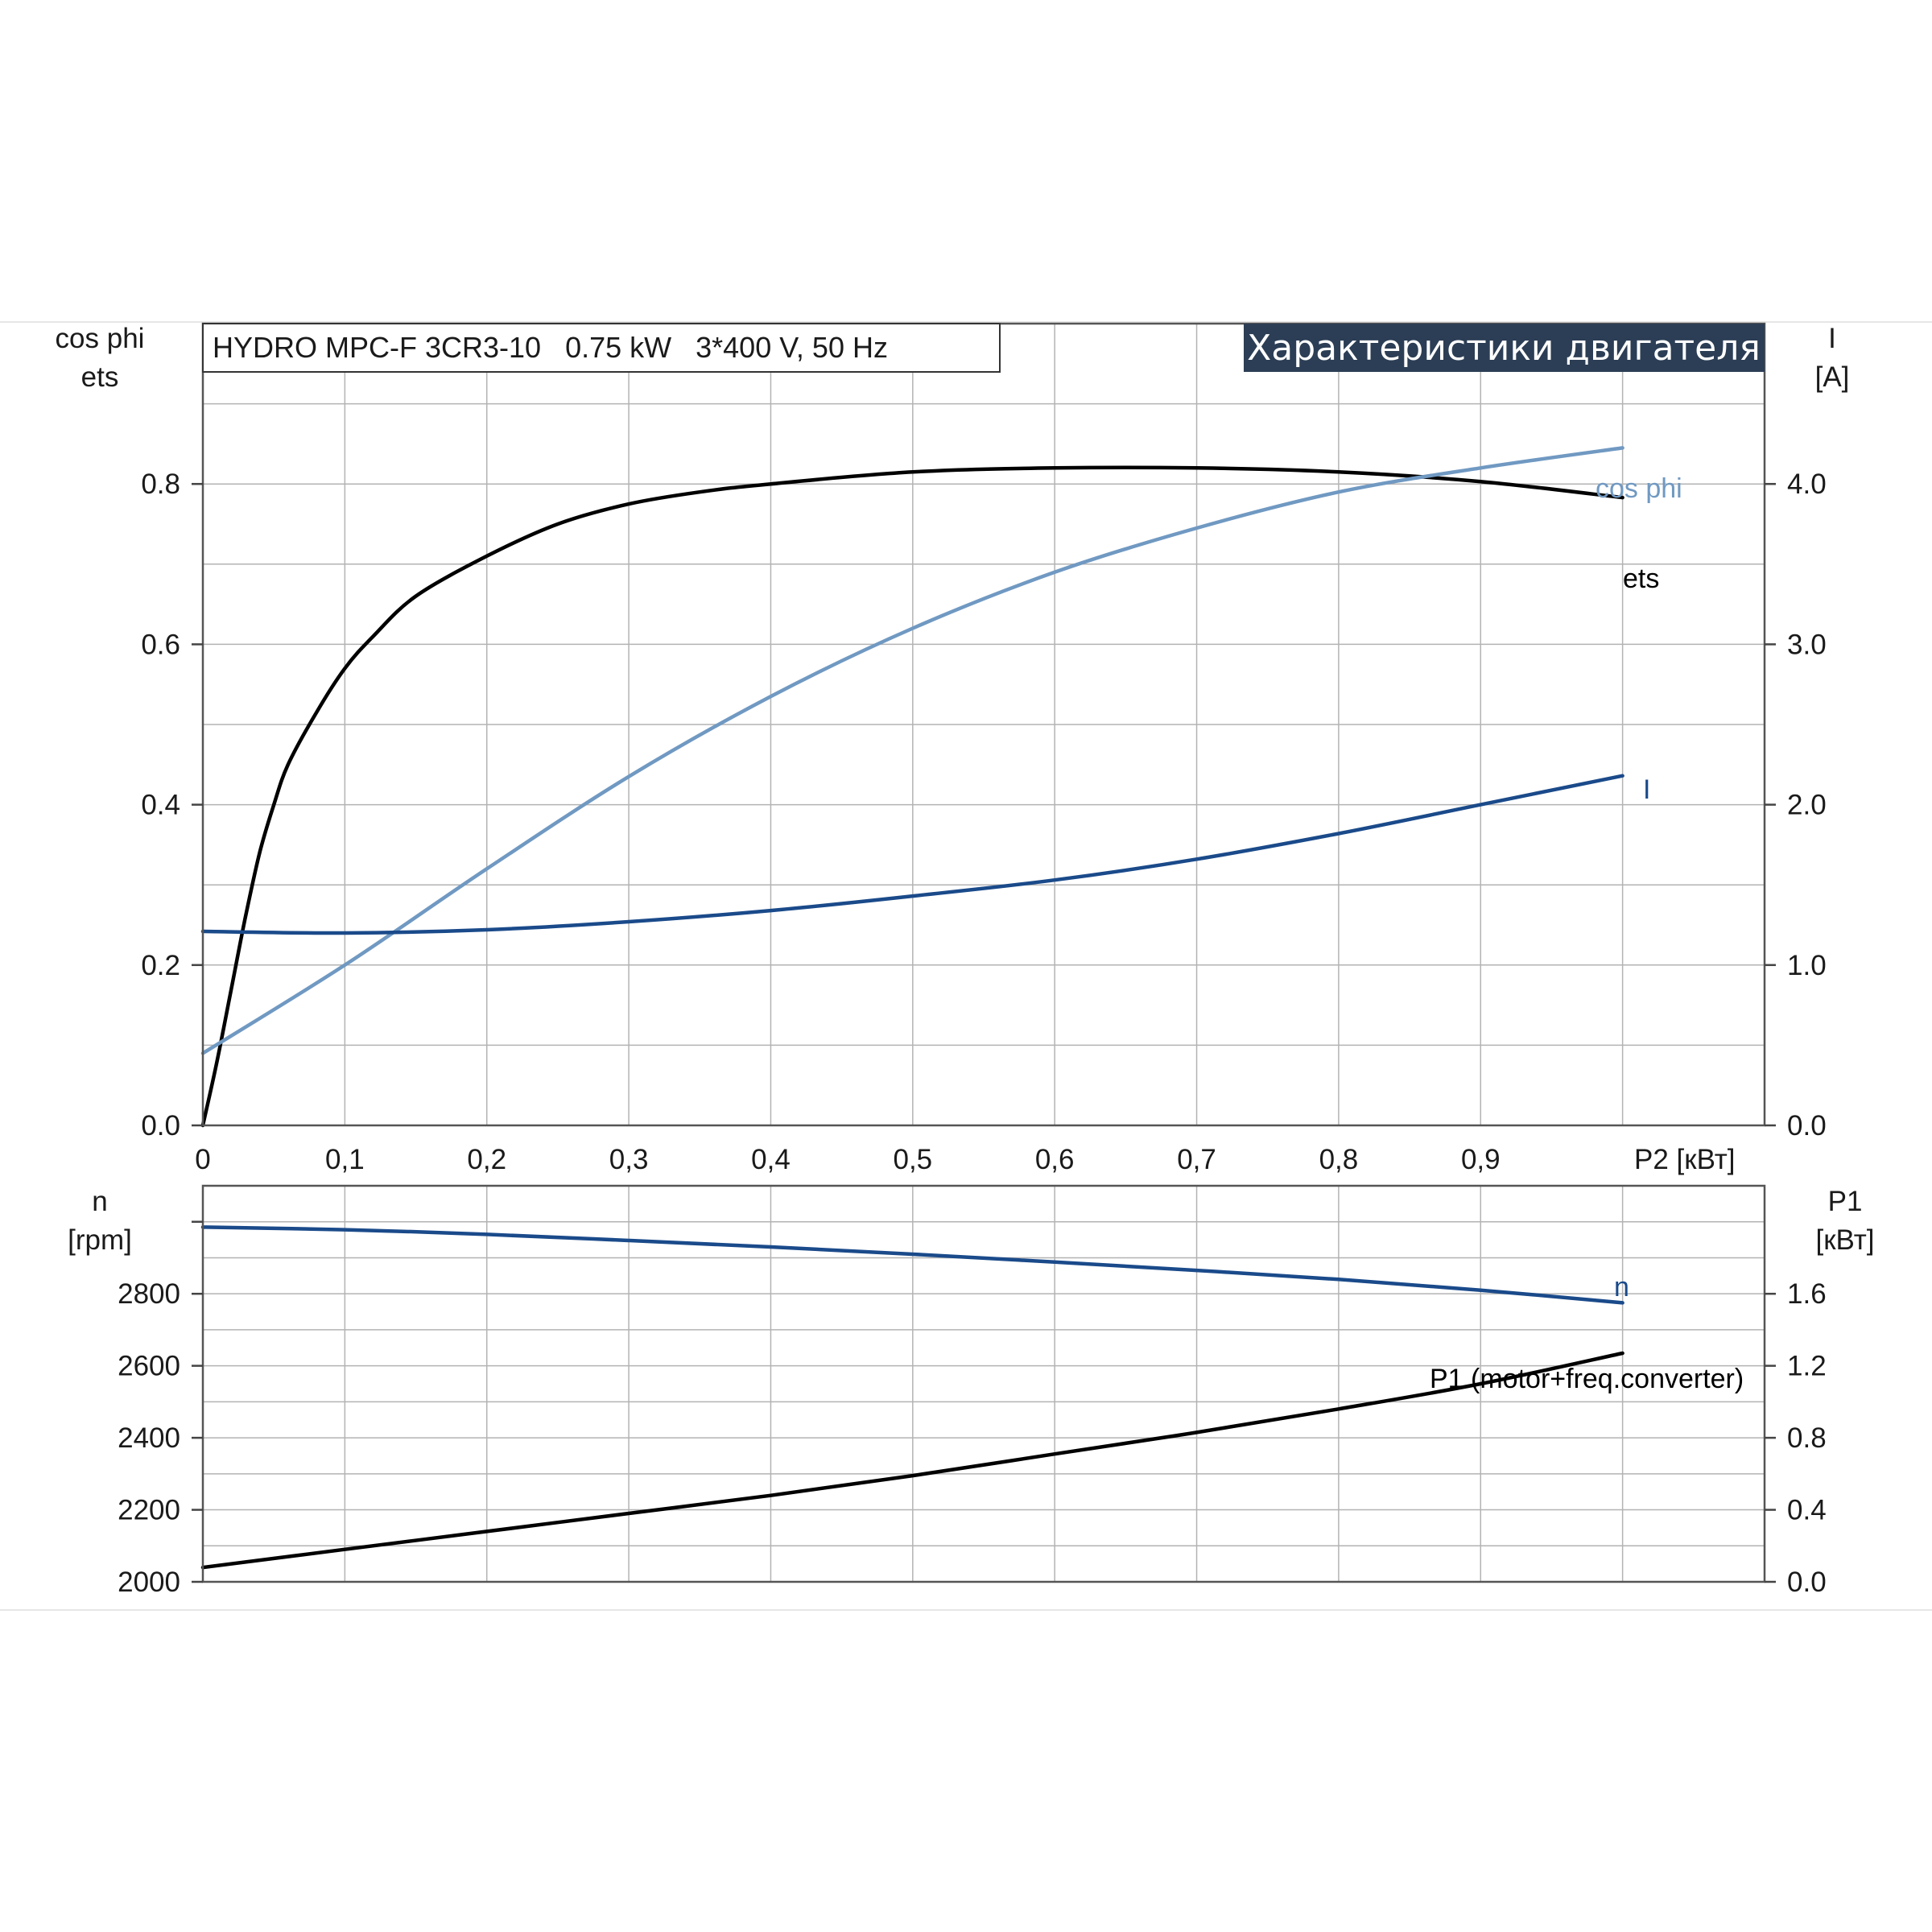 This screenshot has width=1932, height=1932. I want to click on x-tick-label: 0,2, so click(486, 1159).